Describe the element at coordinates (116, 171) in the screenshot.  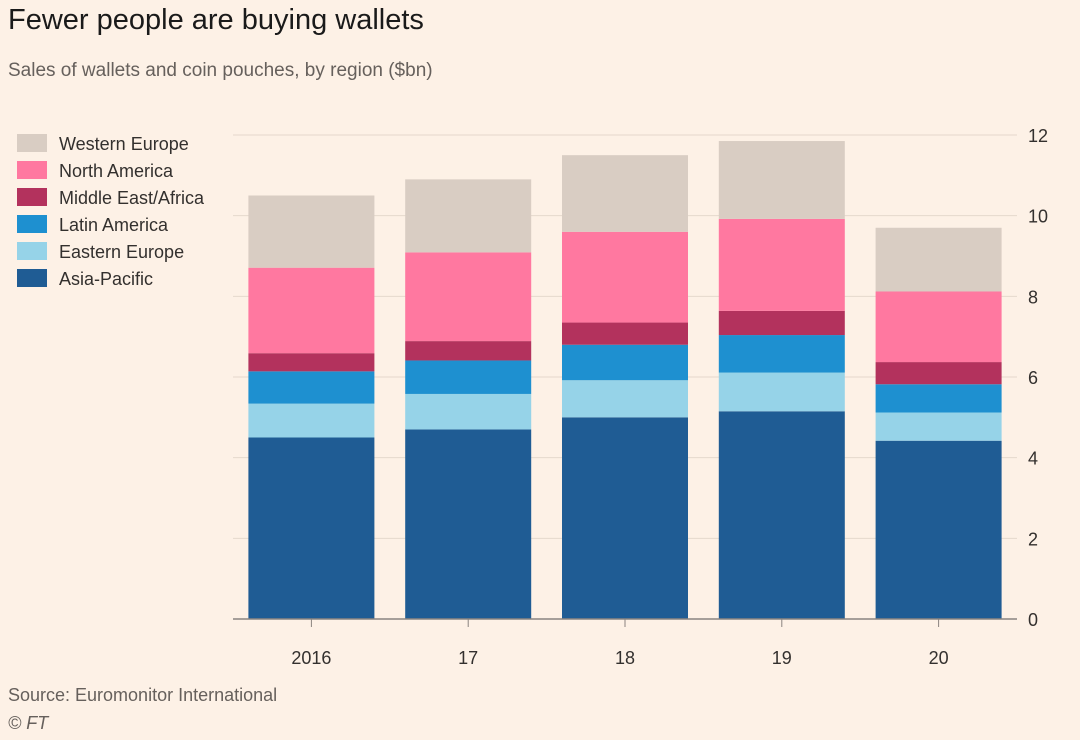
I see `legend-label: North America` at that location.